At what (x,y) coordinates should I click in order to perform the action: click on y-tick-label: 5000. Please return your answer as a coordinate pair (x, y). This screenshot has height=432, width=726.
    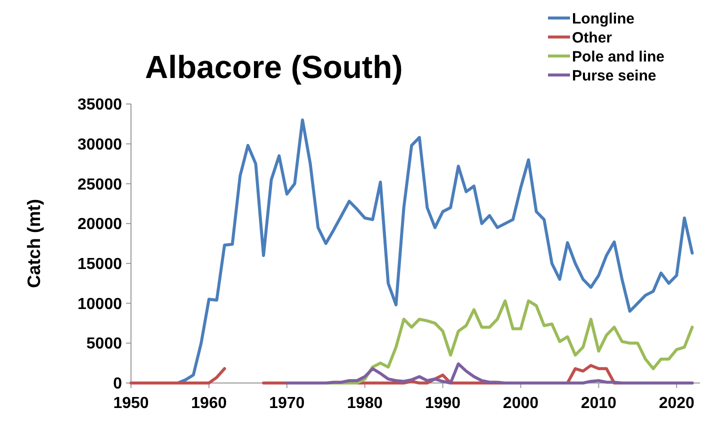
    Looking at the image, I should click on (104, 344).